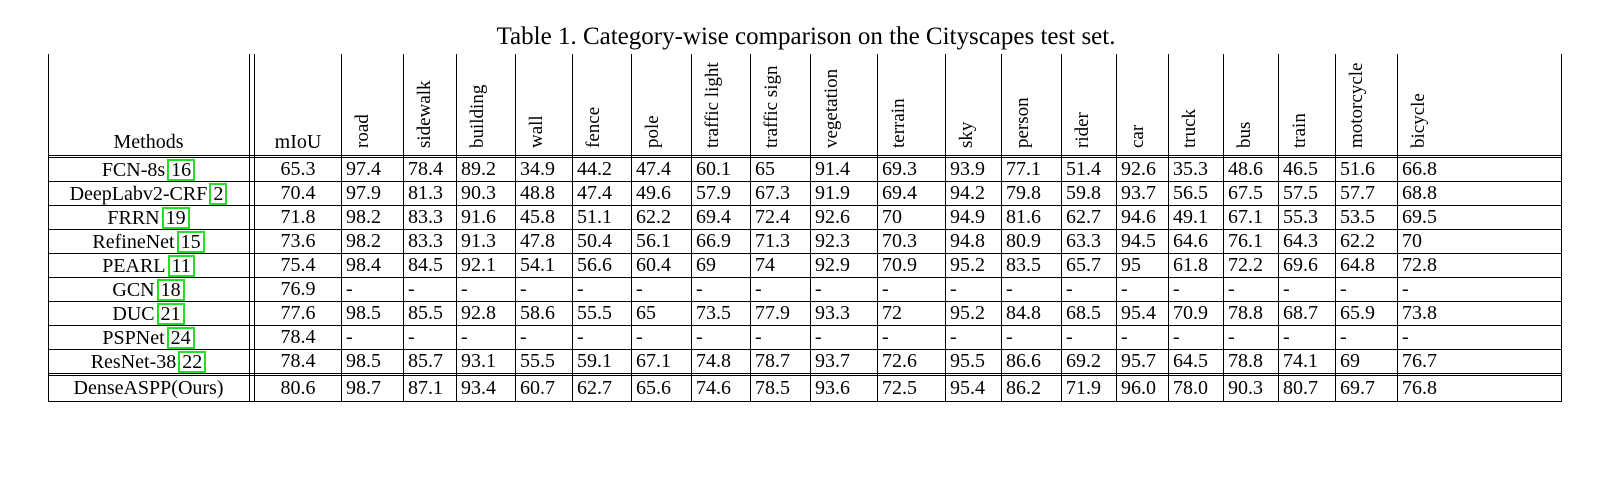 Image resolution: width=1612 pixels, height=478 pixels. What do you see at coordinates (180, 338) in the screenshot?
I see `citation-link: 24` at bounding box center [180, 338].